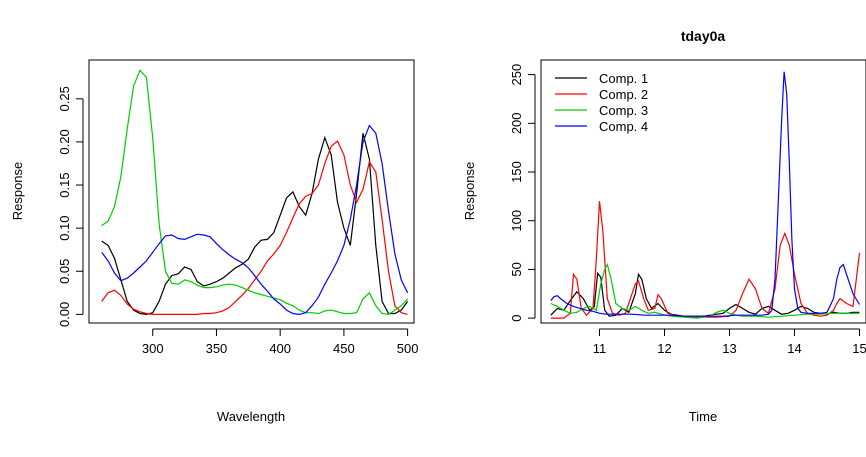 The height and width of the screenshot is (457, 866). I want to click on chart-title: tday0a, so click(703, 36).